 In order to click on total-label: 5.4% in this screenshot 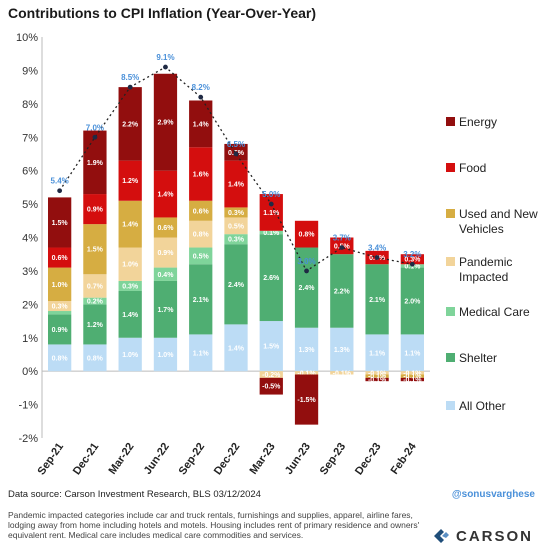, I will do `click(60, 181)`.